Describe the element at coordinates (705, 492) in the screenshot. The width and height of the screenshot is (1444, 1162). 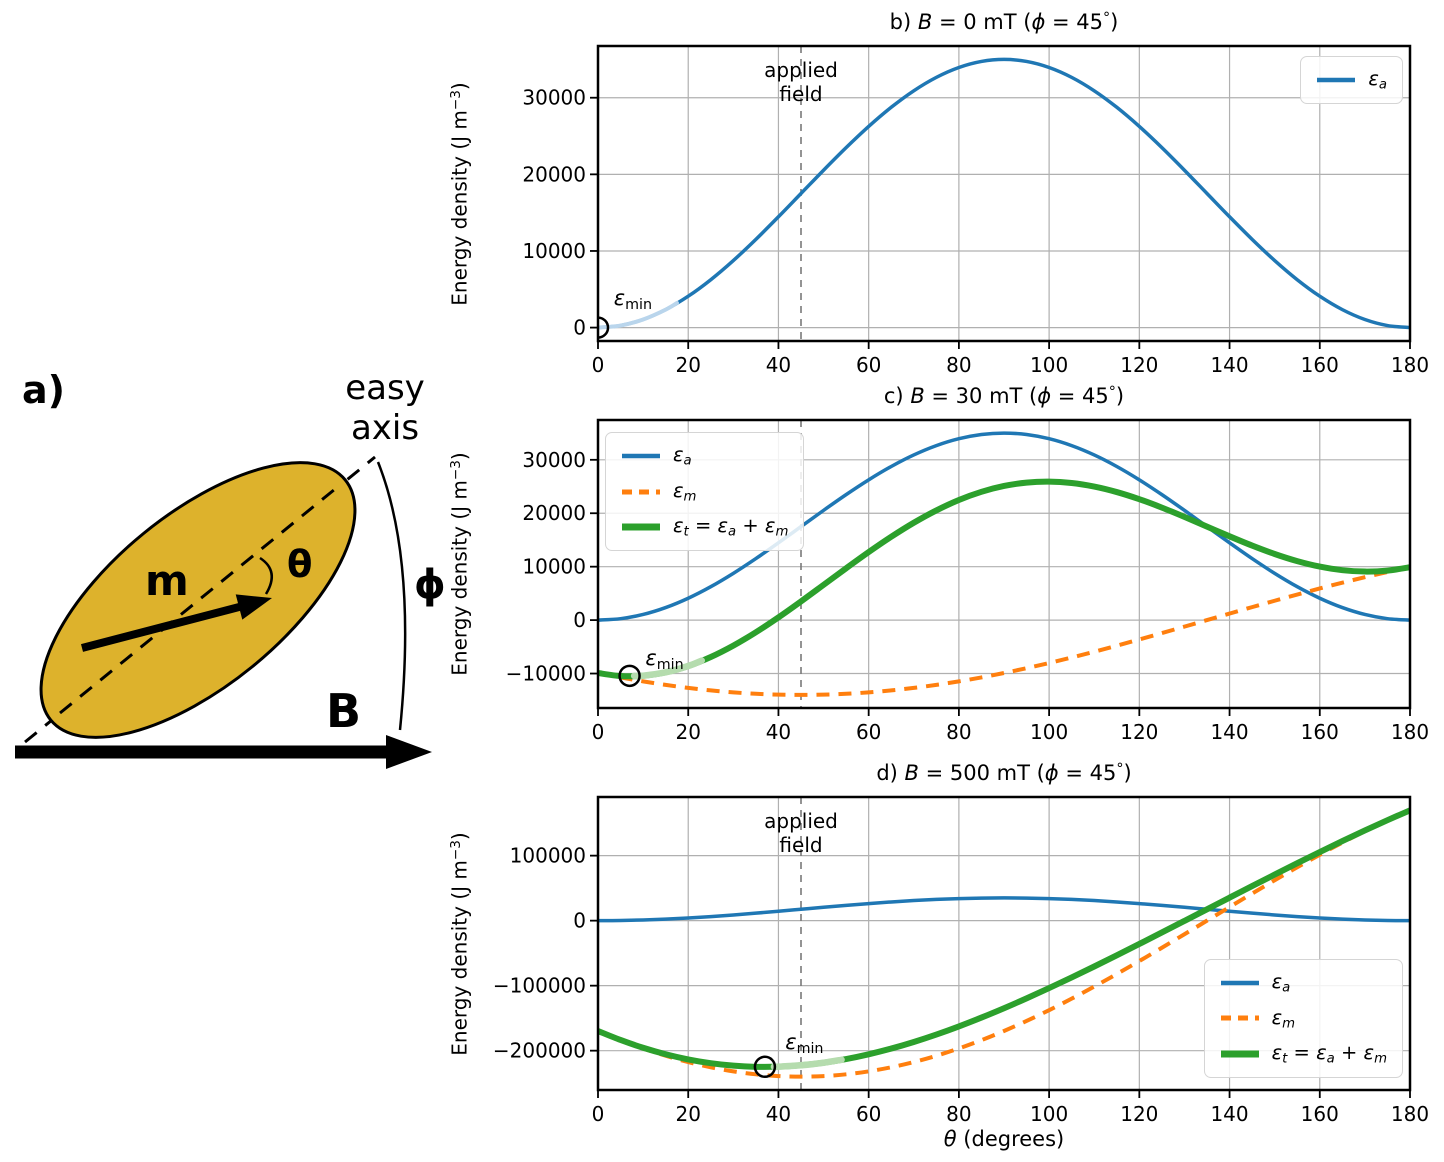
I see `legend-c: εa εm εt = εa + εm` at that location.